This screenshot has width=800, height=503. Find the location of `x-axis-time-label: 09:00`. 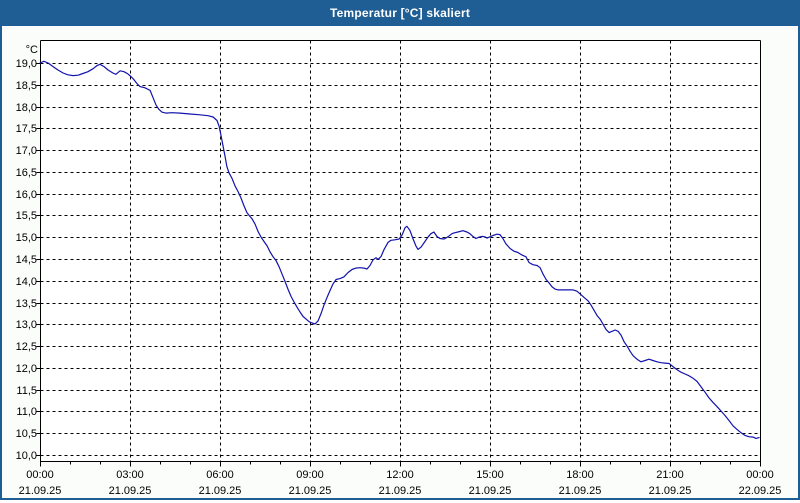

x-axis-time-label: 09:00 is located at coordinates (310, 475).